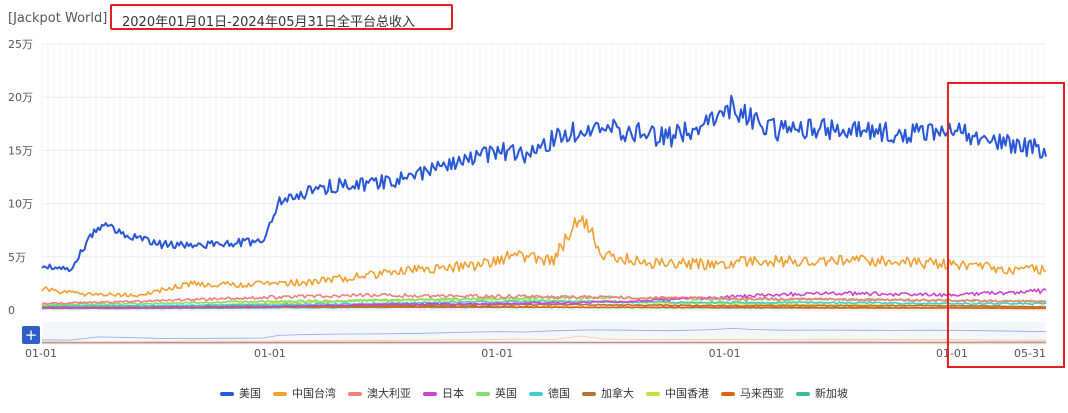 This screenshot has width=1068, height=413. I want to click on legend-item: 澳大利亚, so click(379, 393).